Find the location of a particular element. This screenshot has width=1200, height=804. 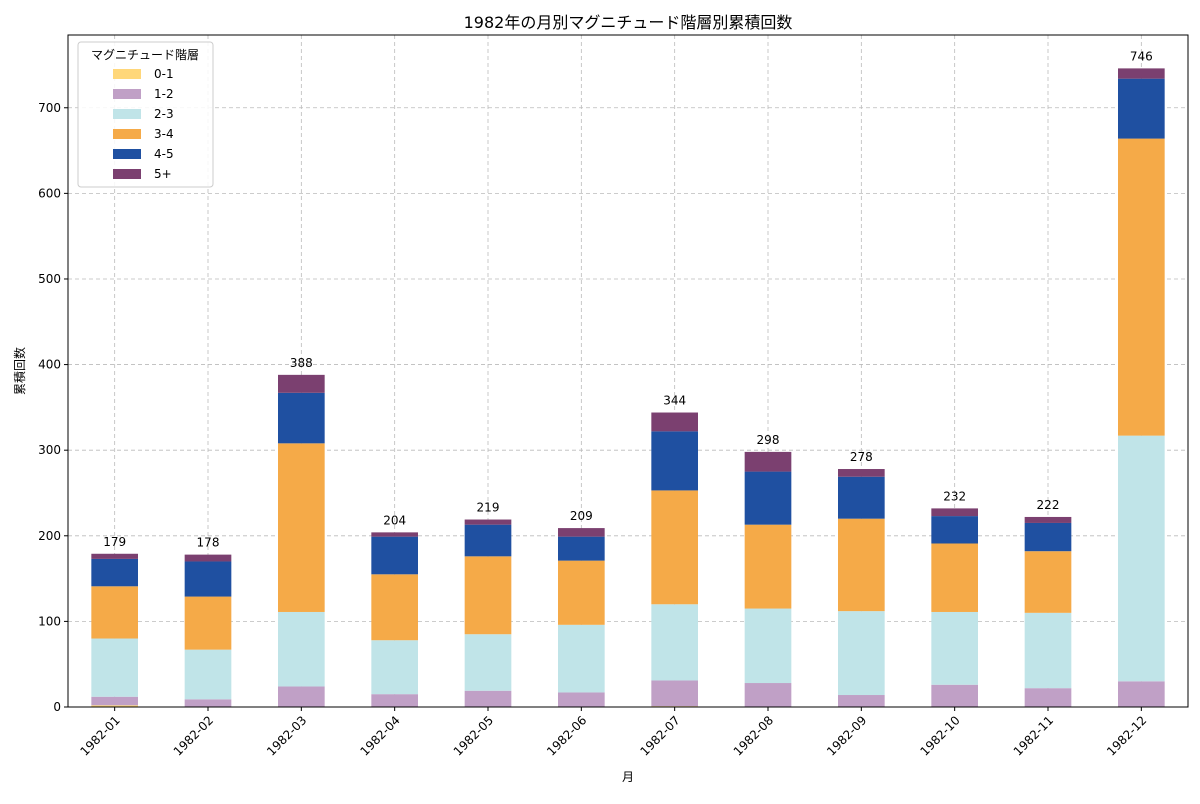

x-tick-label: 1982-05 is located at coordinates (473, 735).